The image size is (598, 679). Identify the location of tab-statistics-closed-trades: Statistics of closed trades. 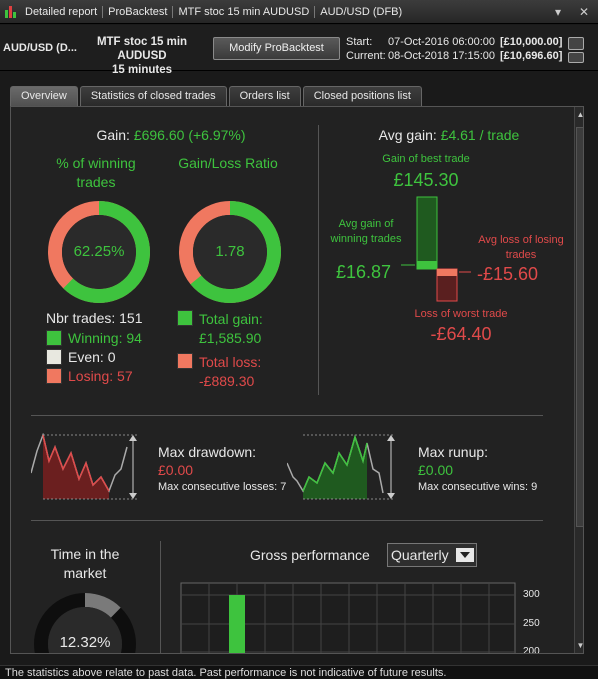
(153, 96).